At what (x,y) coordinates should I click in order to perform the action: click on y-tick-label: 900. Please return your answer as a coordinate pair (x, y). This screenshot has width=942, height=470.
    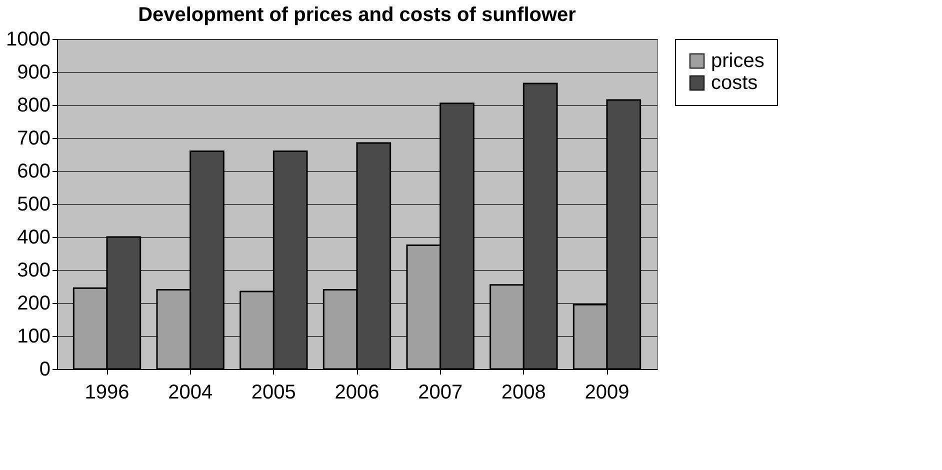
    Looking at the image, I should click on (33, 73).